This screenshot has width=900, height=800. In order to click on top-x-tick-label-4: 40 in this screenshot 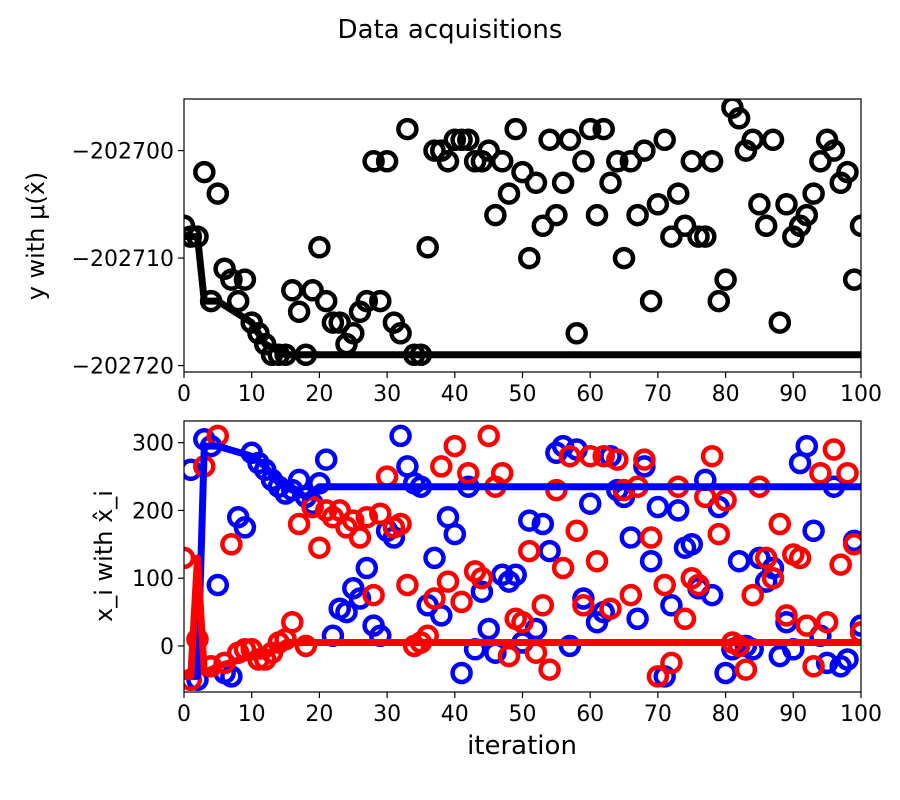, I will do `click(455, 394)`.